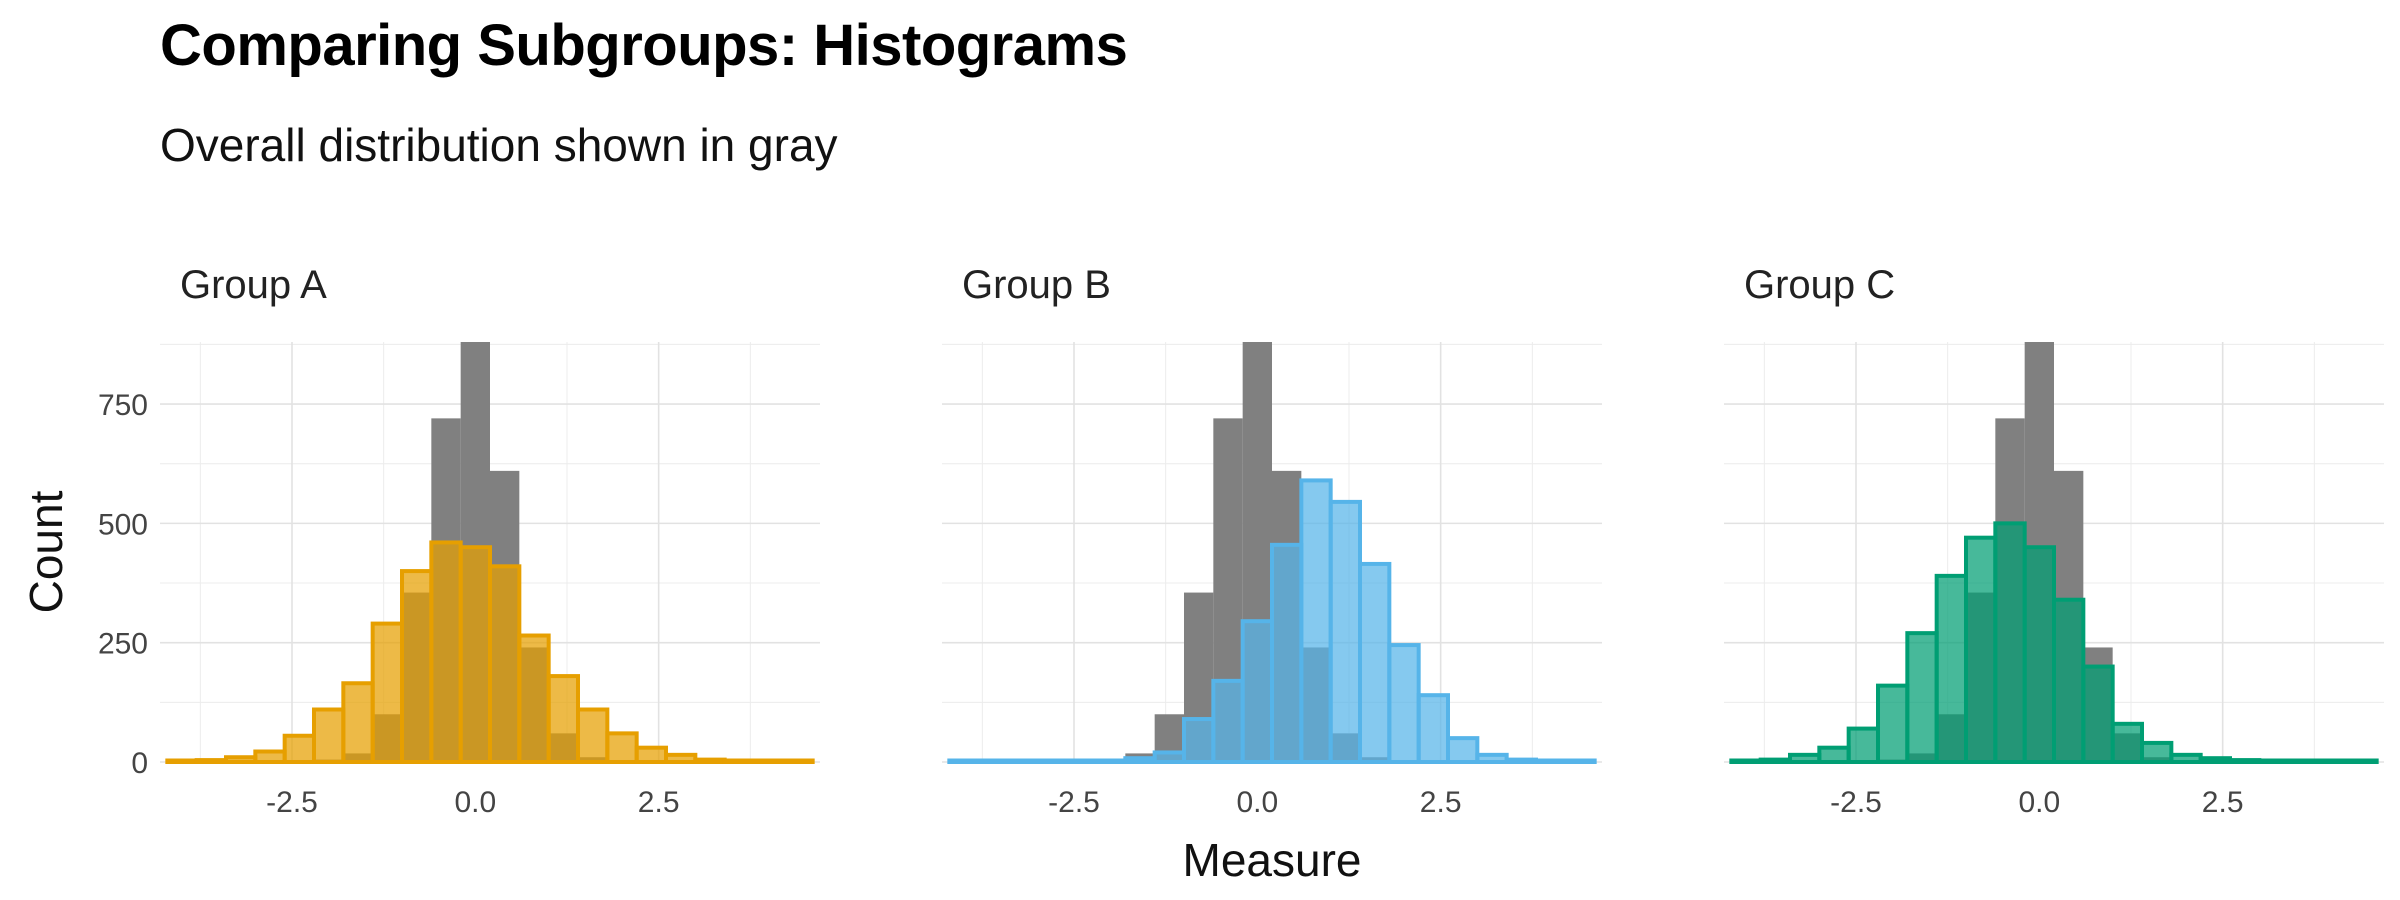  I want to click on y-tick-label: 250, so click(123, 644).